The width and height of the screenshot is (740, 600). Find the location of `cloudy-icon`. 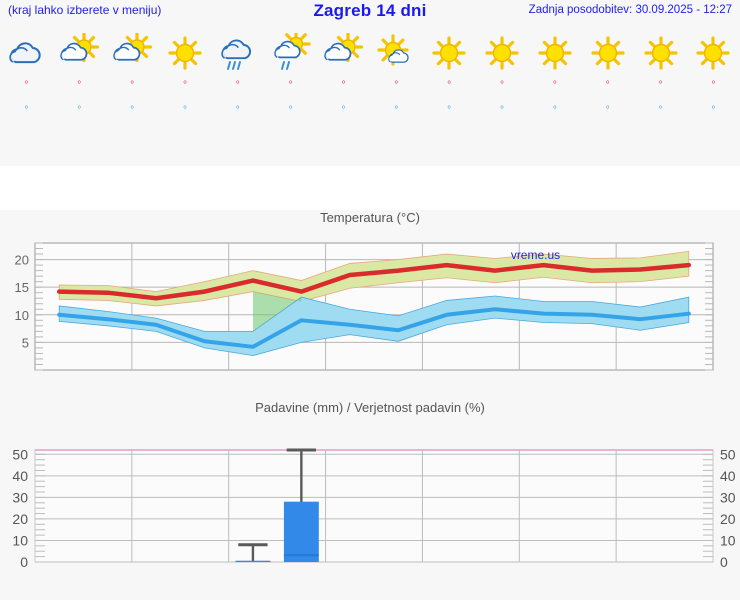

cloudy-icon is located at coordinates (26, 53).